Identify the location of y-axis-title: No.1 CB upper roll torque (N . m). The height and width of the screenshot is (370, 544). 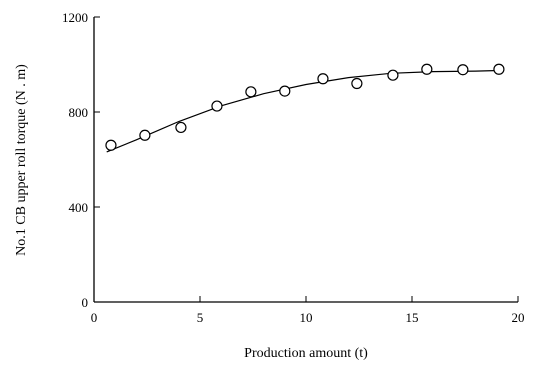
(21, 160).